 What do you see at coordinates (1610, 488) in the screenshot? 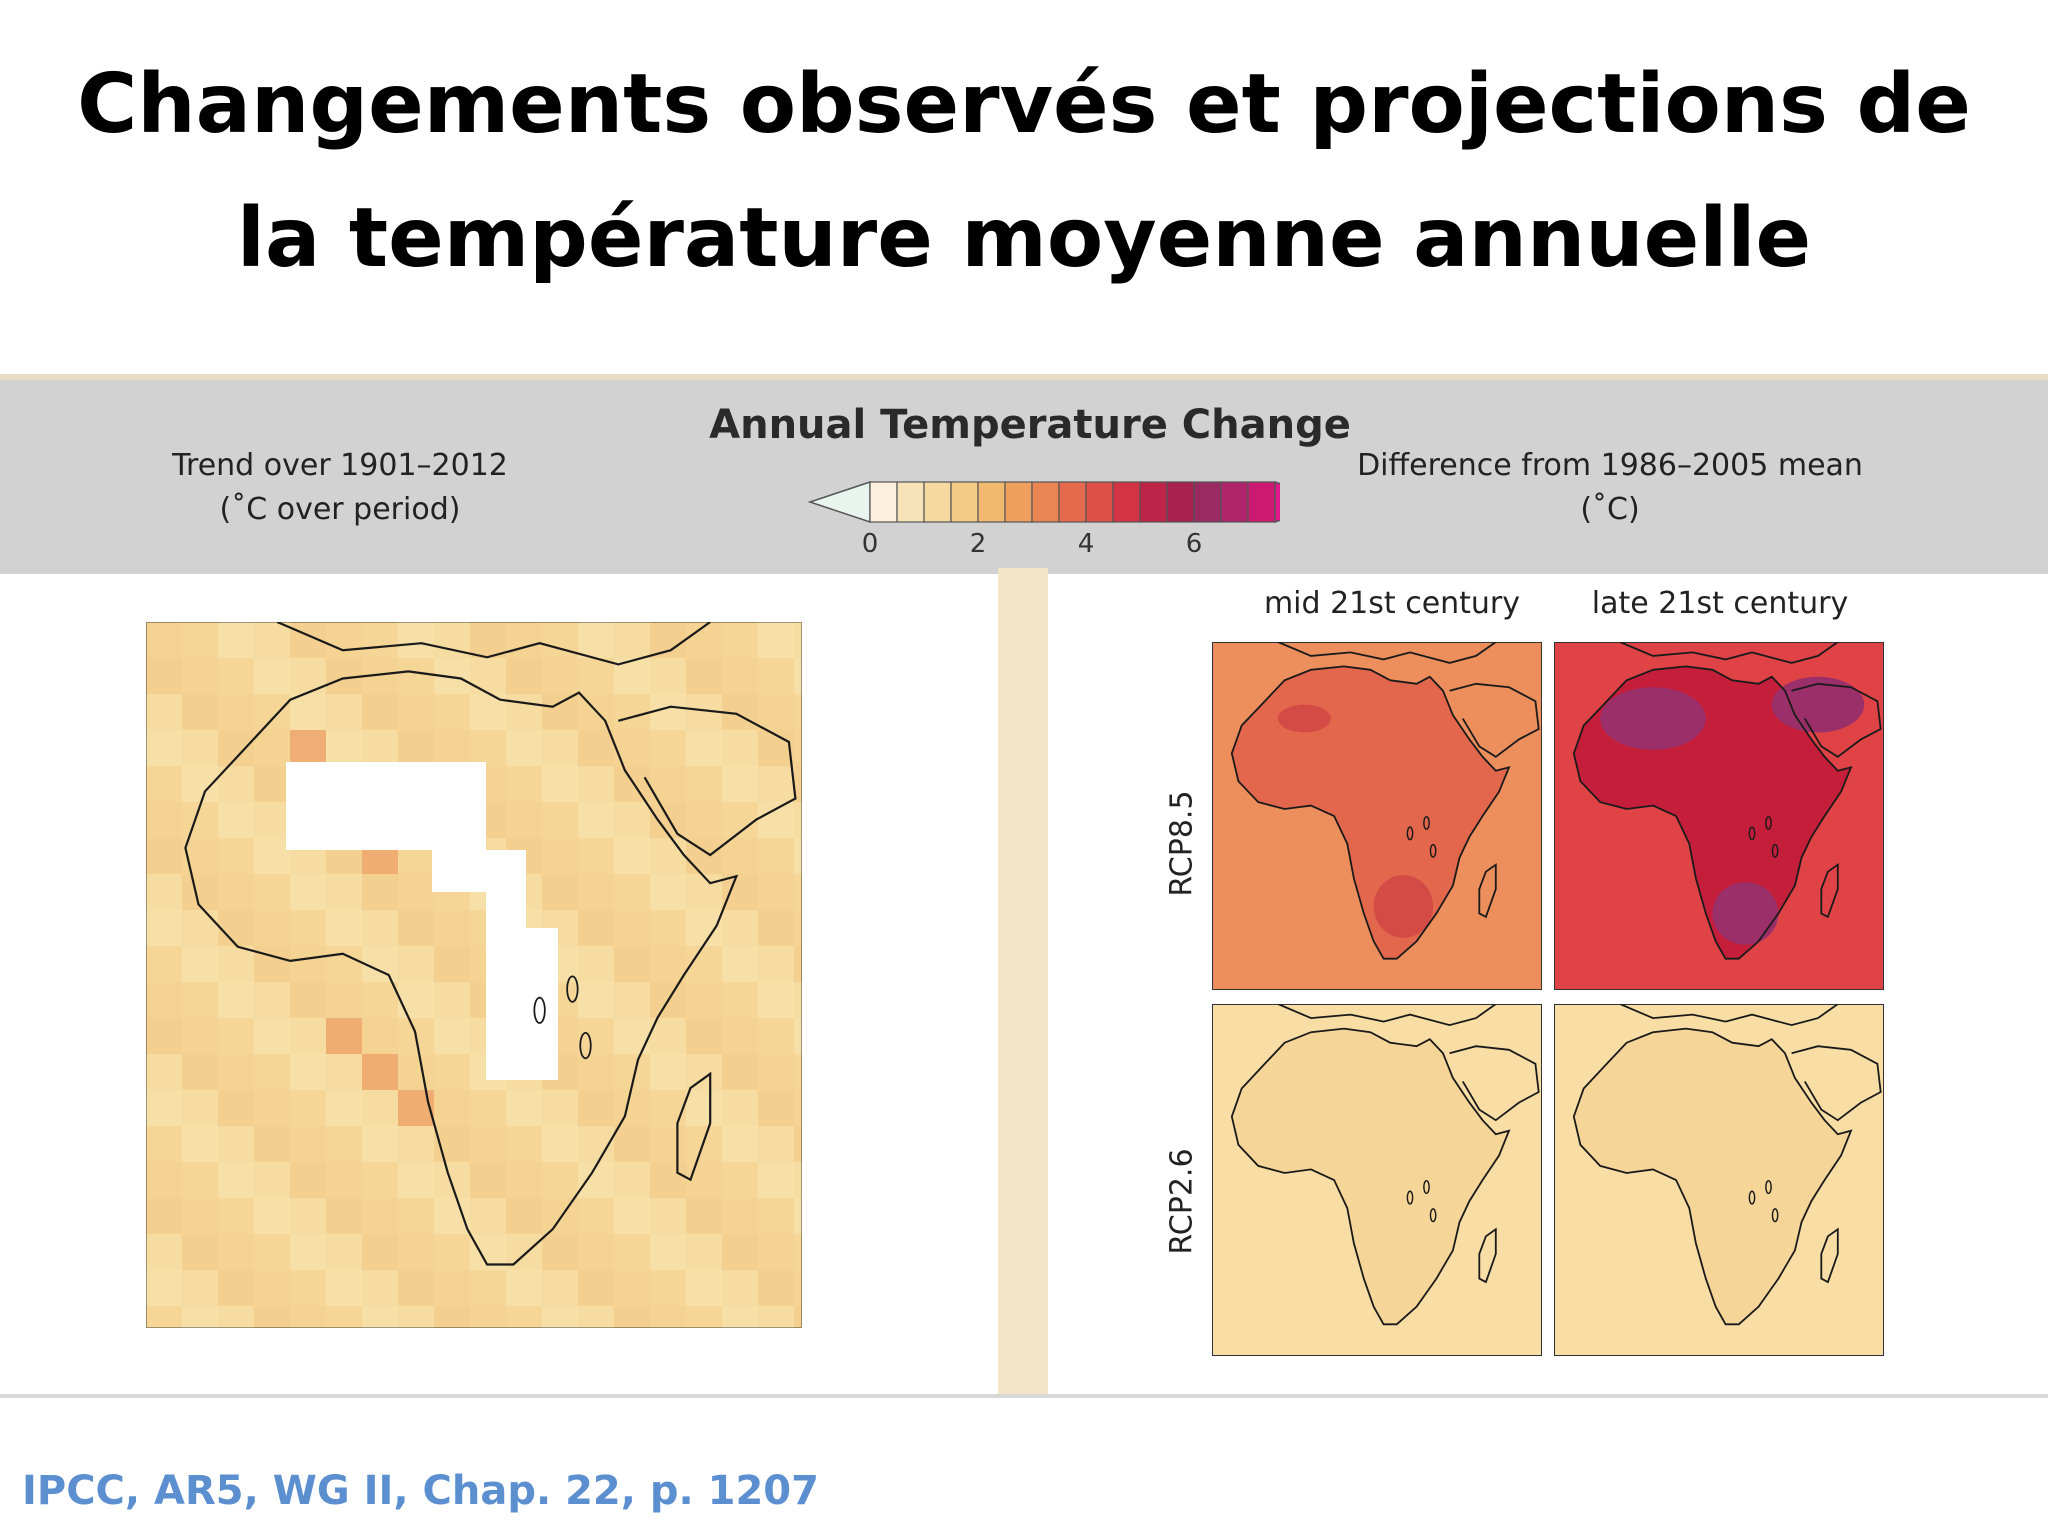
I see `right-header: Difference from 1986–2005 mean (˚C)` at bounding box center [1610, 488].